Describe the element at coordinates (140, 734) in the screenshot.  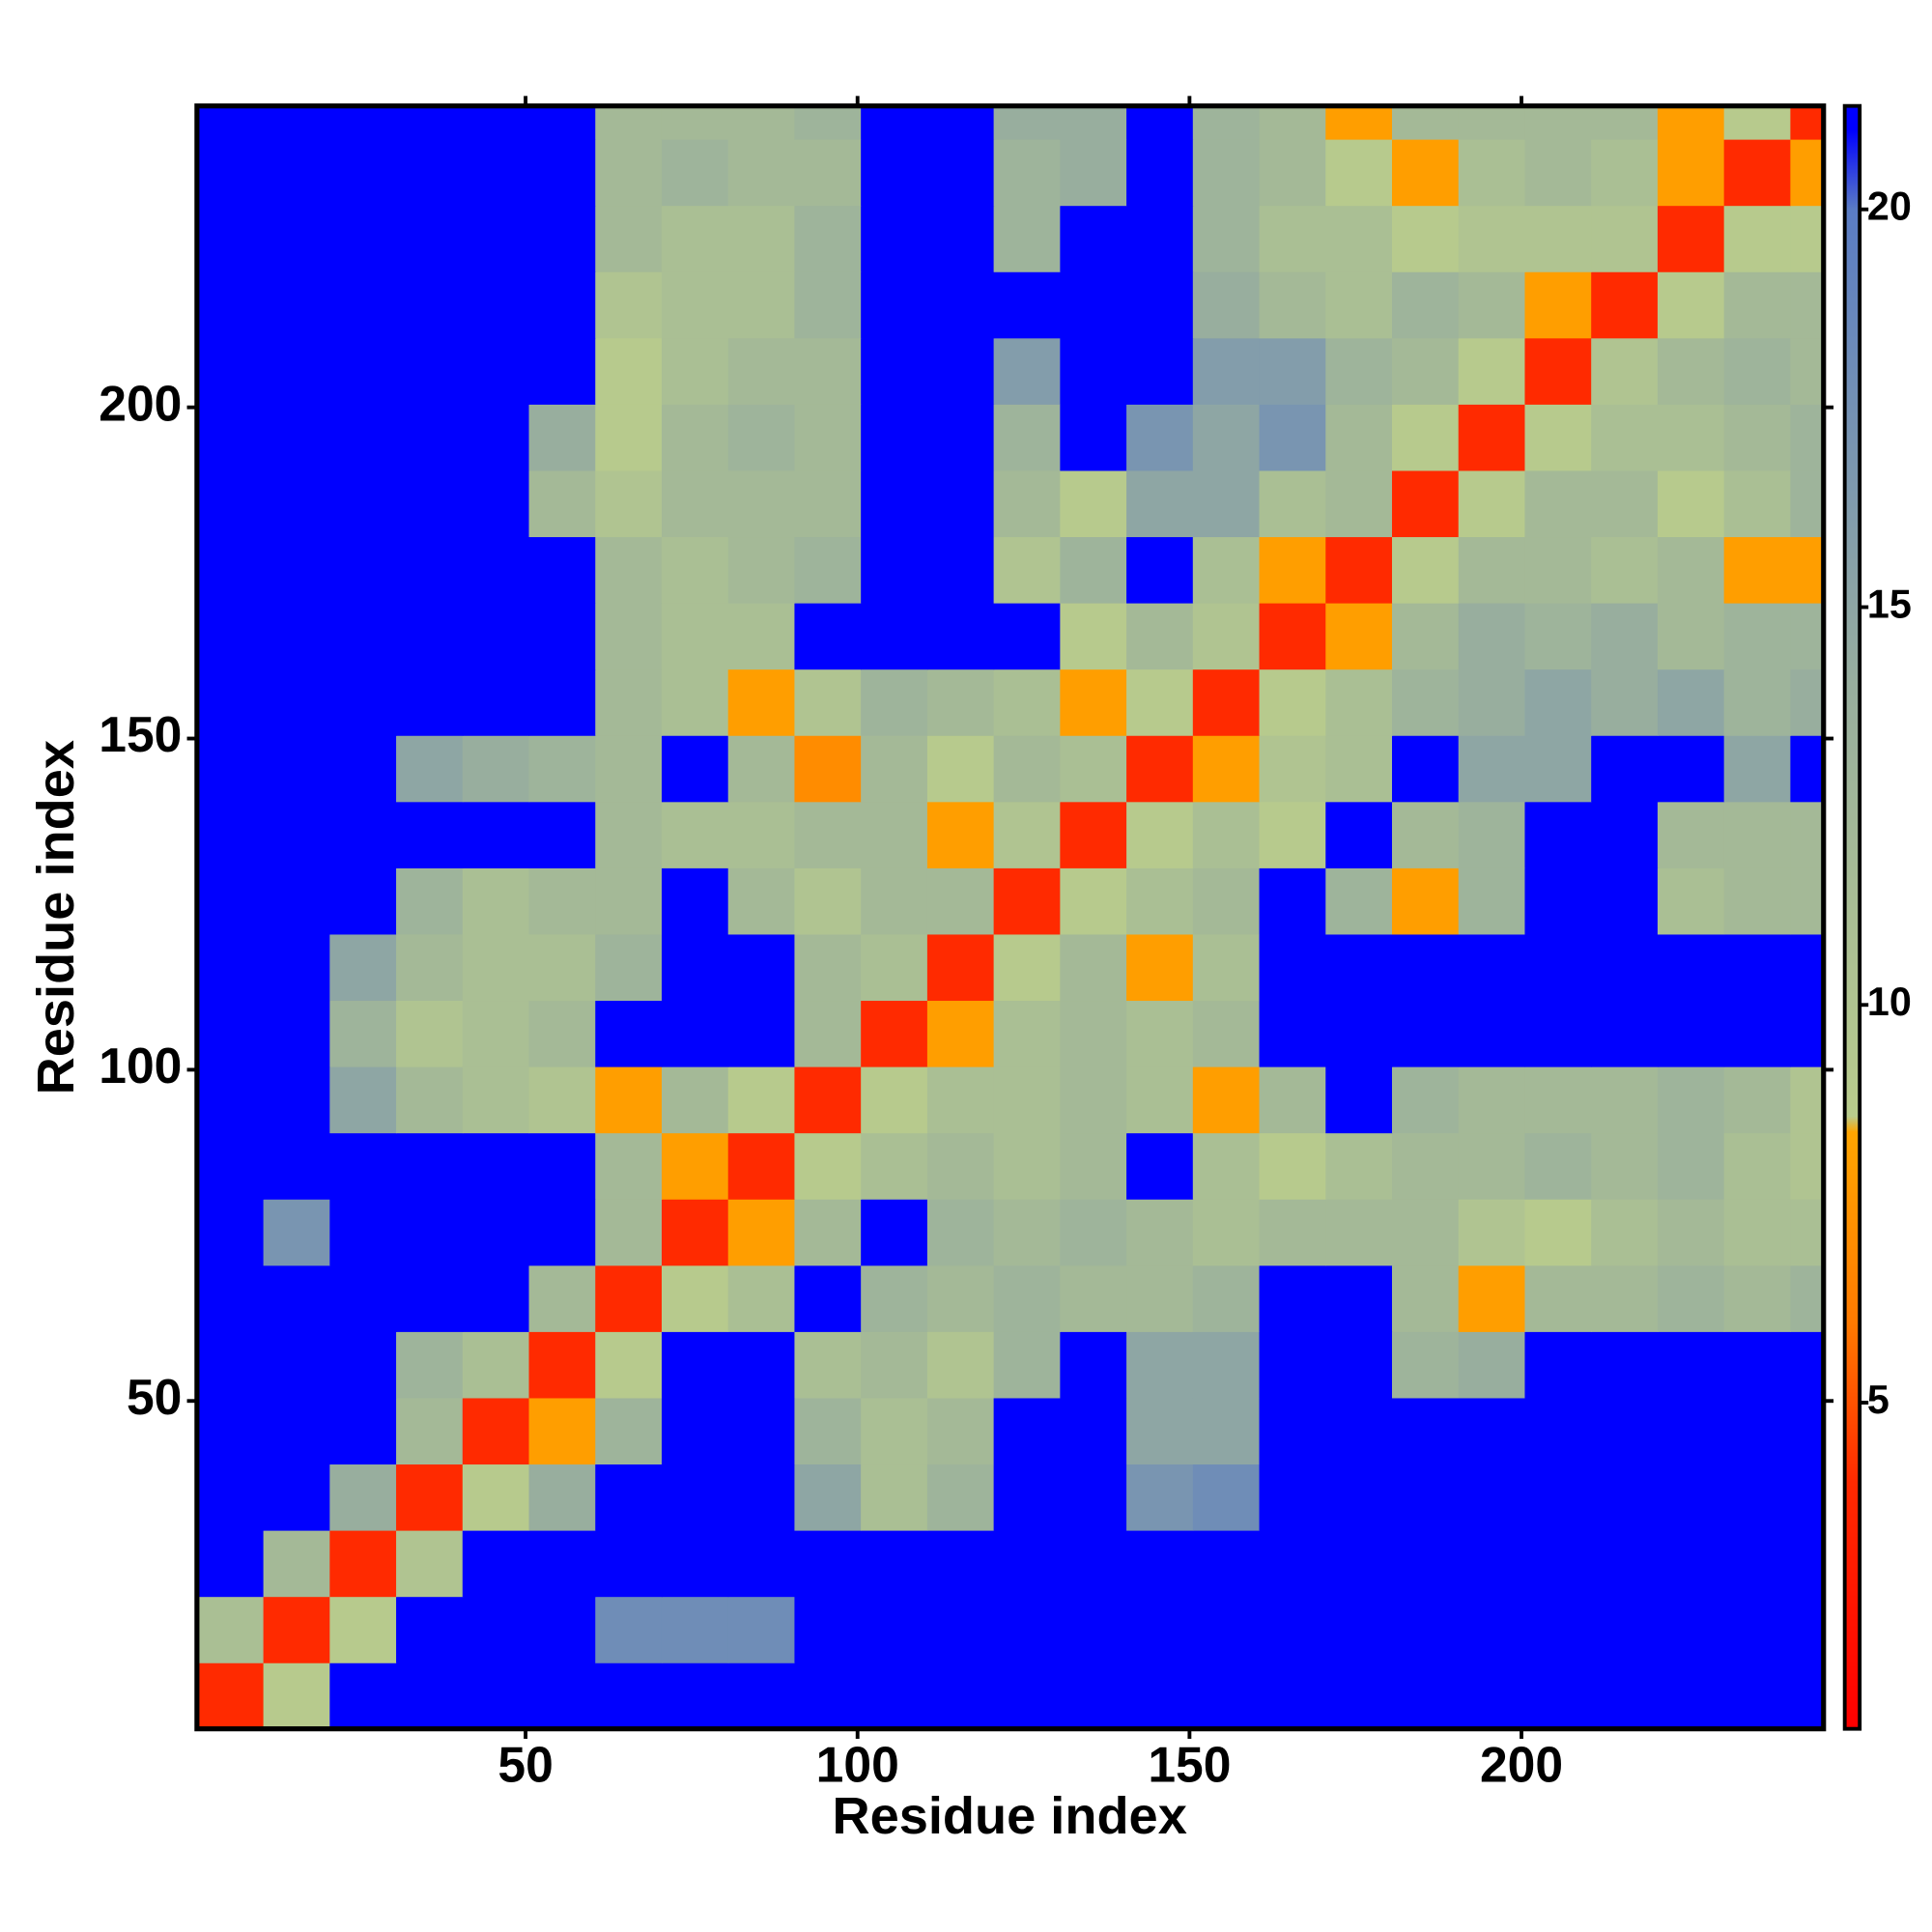
I see `y-tick-label: 150` at that location.